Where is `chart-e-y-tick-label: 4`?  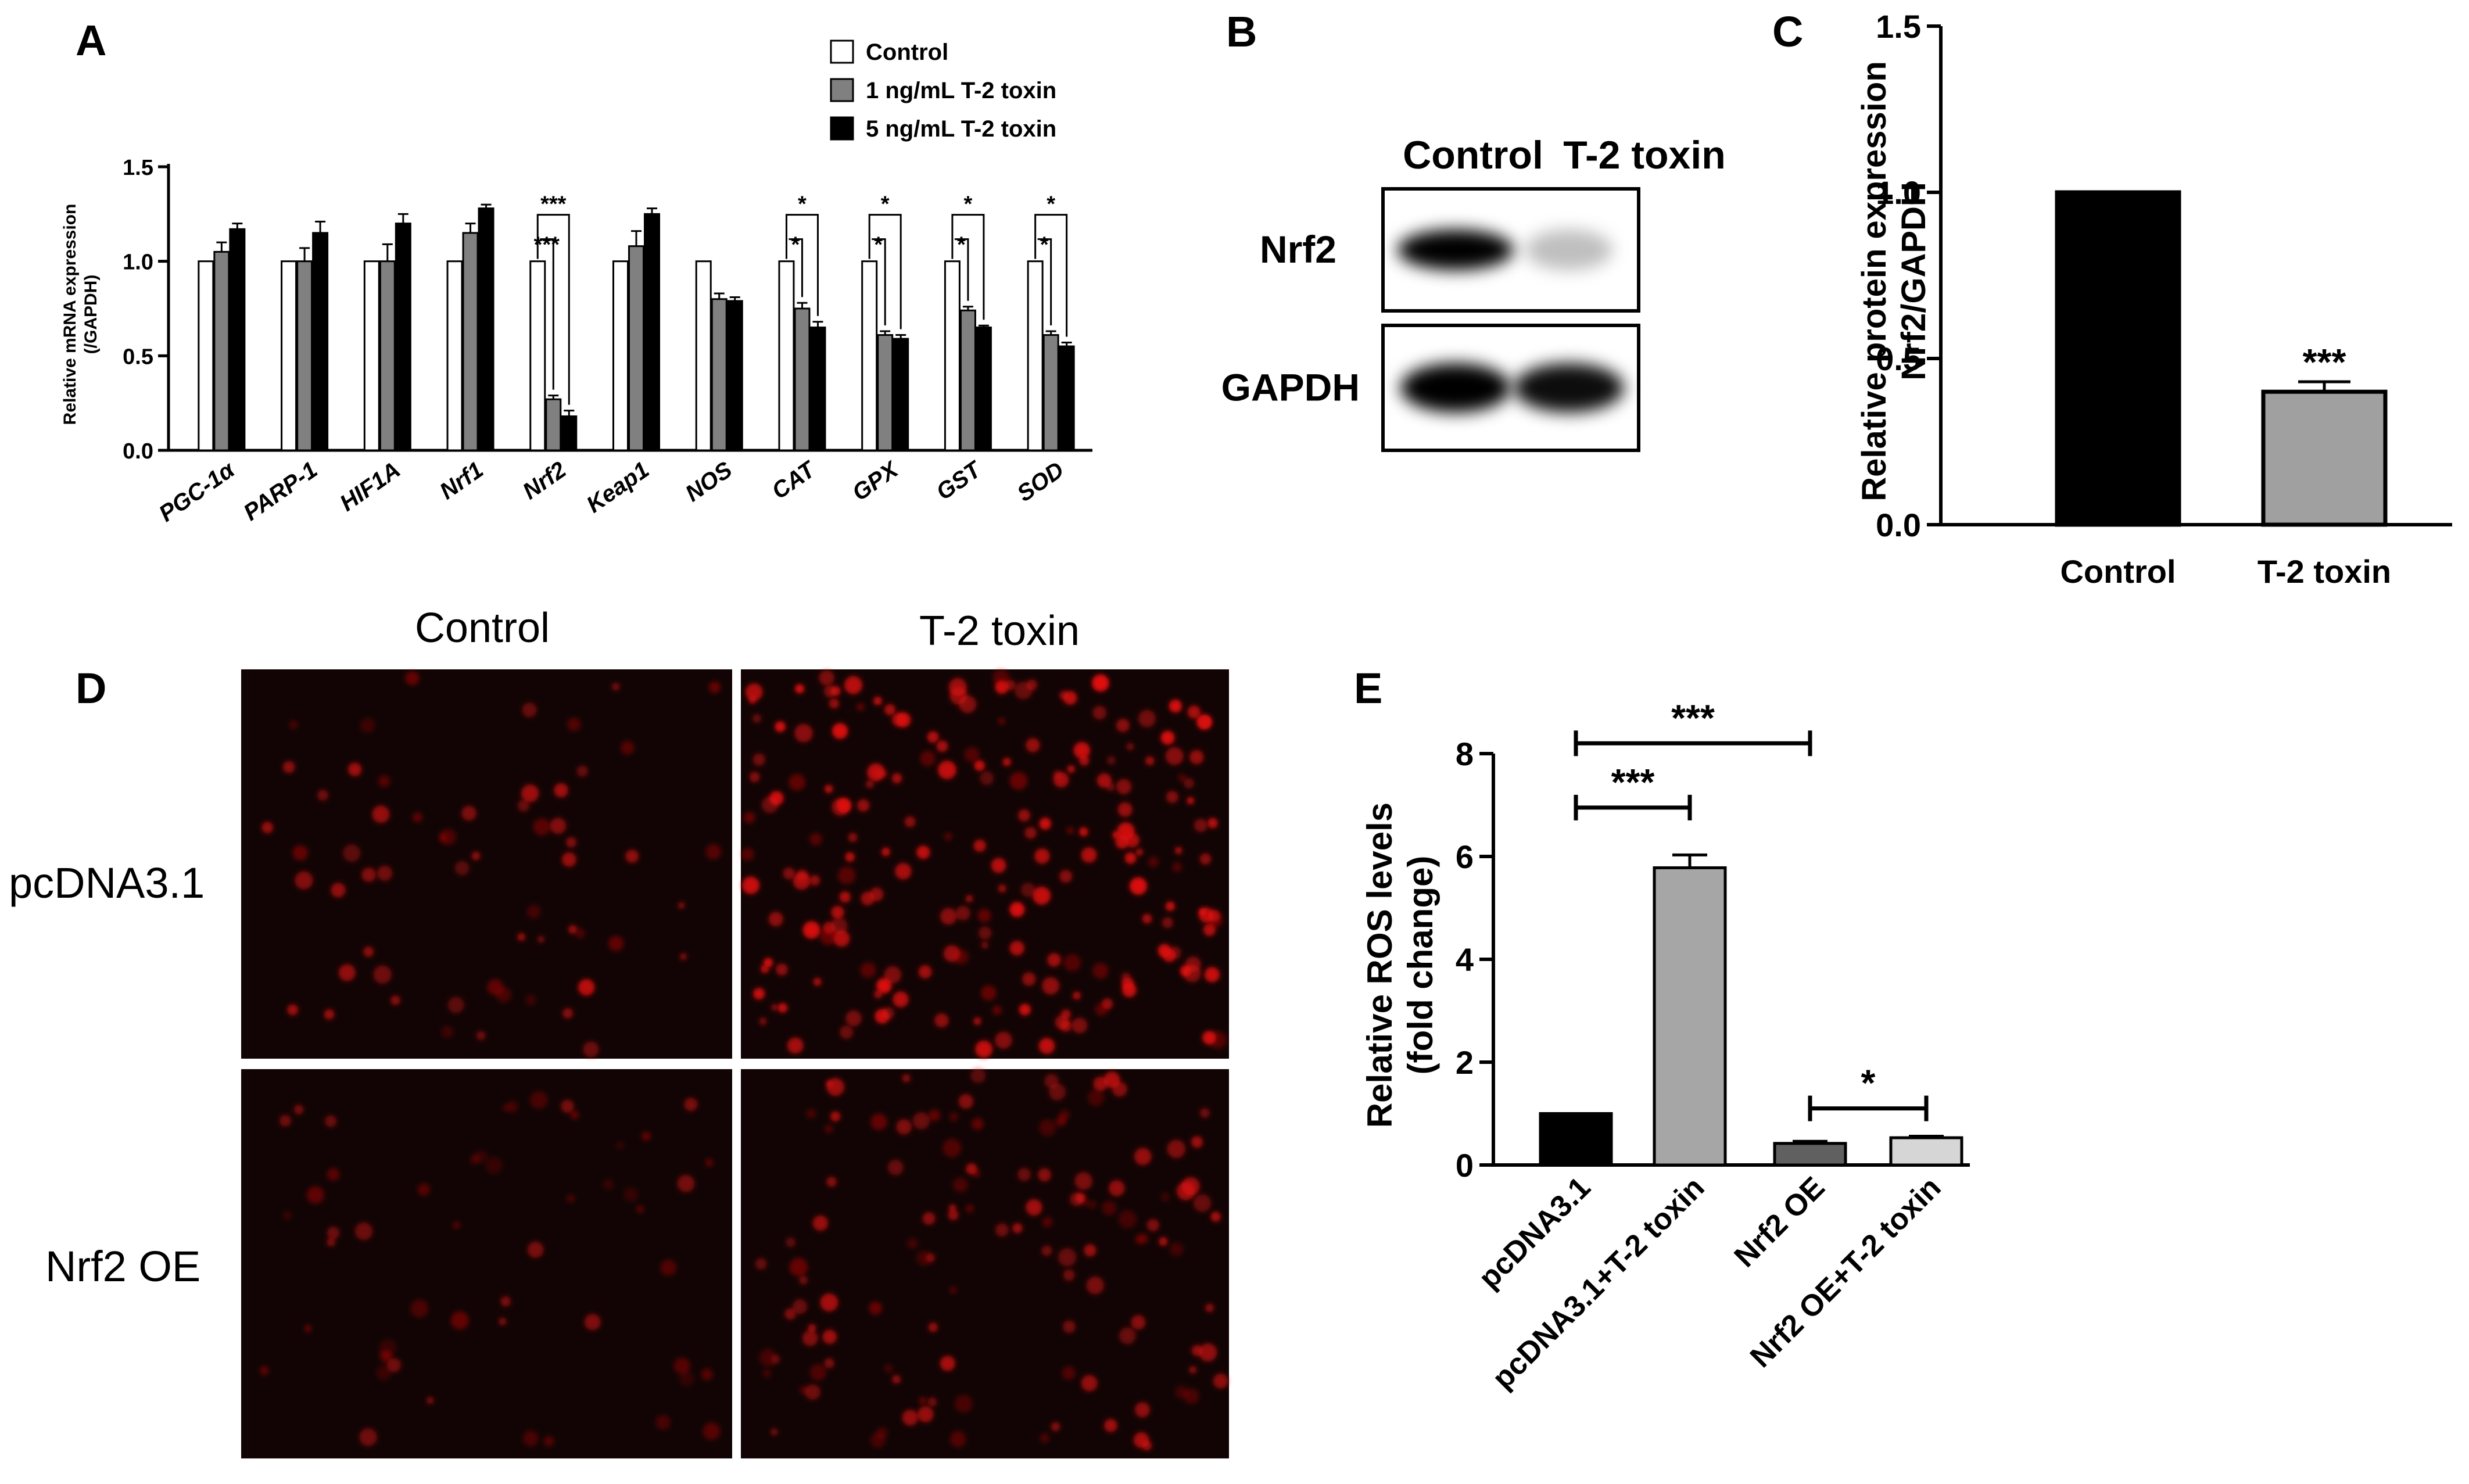
chart-e-y-tick-label: 4 is located at coordinates (1465, 959).